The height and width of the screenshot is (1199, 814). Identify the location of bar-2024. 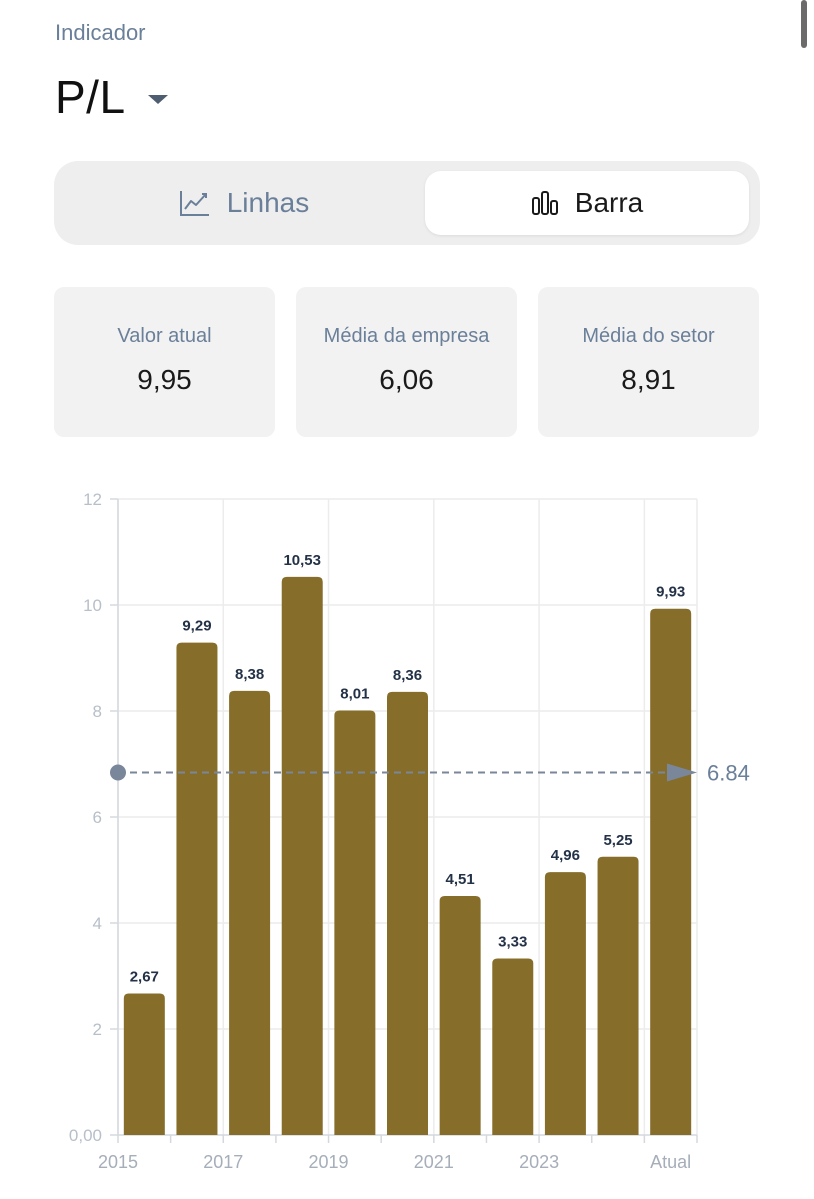
(618, 995).